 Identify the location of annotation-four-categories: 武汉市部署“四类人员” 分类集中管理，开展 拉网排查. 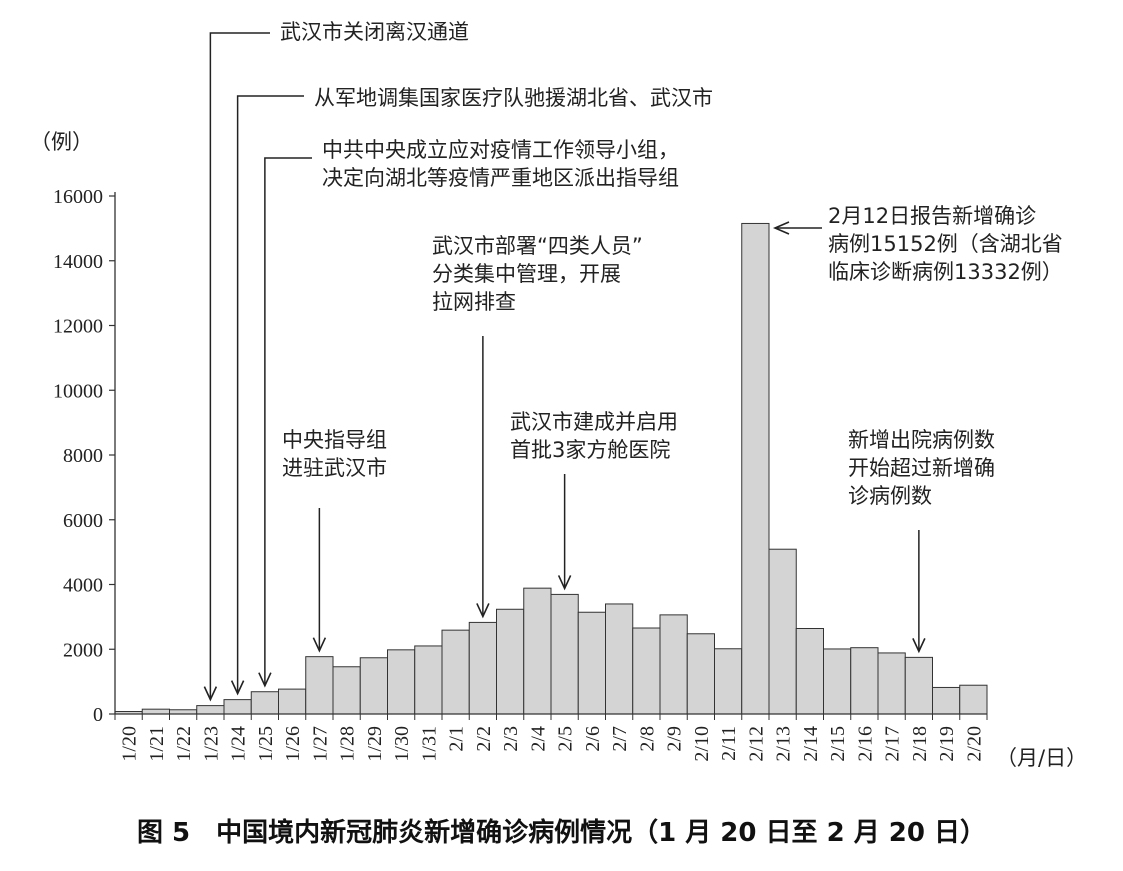
(537, 274).